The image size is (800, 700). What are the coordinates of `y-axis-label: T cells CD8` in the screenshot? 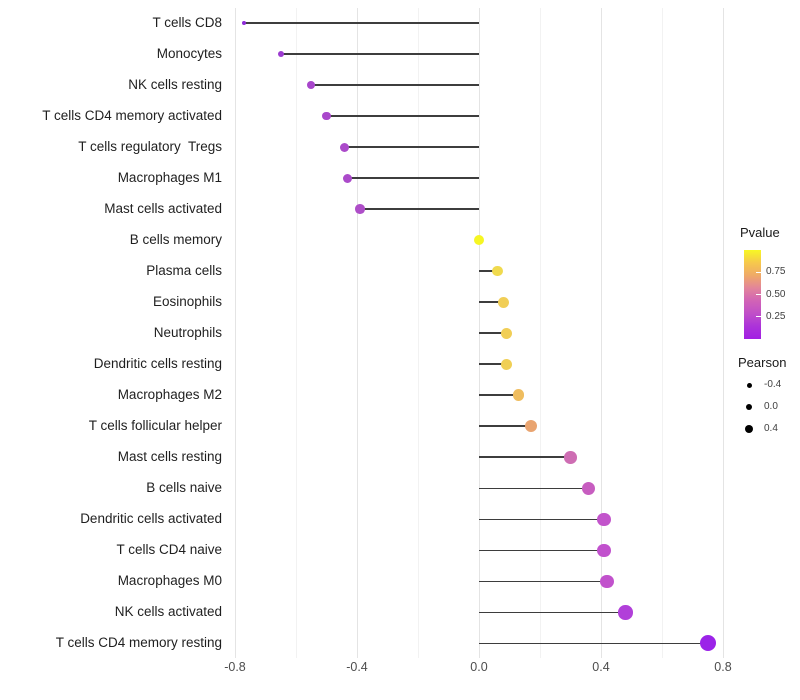 It's located at (187, 22).